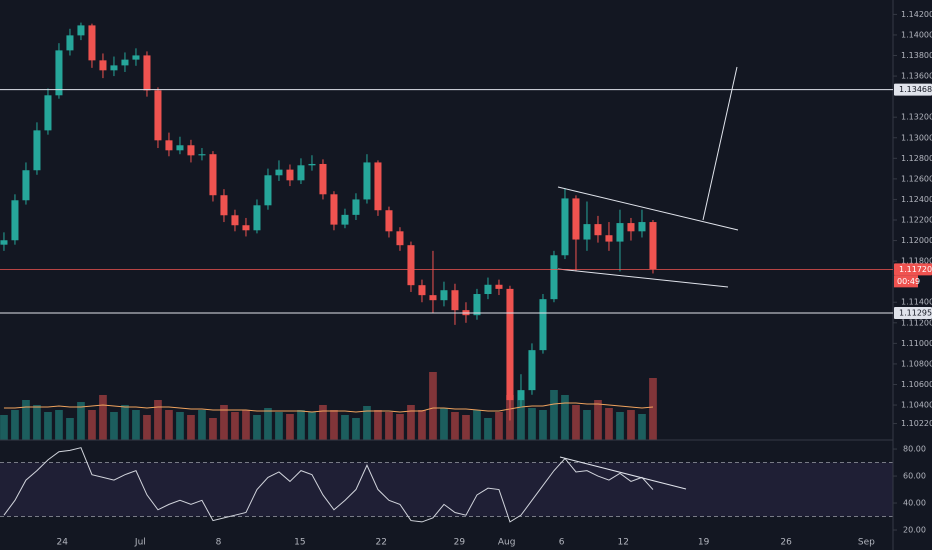 The image size is (932, 550). What do you see at coordinates (720, 143) in the screenshot?
I see `projection-line` at bounding box center [720, 143].